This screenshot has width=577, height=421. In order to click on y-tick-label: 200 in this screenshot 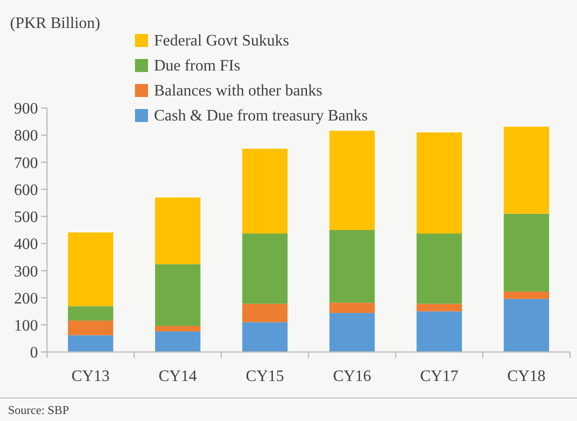, I will do `click(26, 299)`.